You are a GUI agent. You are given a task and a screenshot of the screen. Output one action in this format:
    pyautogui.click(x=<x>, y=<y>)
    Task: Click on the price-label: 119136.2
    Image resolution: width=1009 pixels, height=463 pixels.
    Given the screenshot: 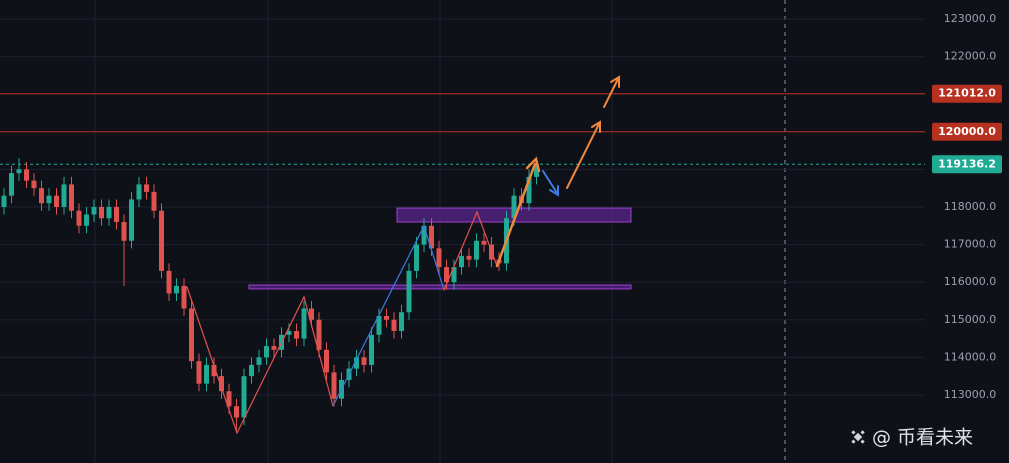 What is the action you would take?
    pyautogui.click(x=967, y=163)
    